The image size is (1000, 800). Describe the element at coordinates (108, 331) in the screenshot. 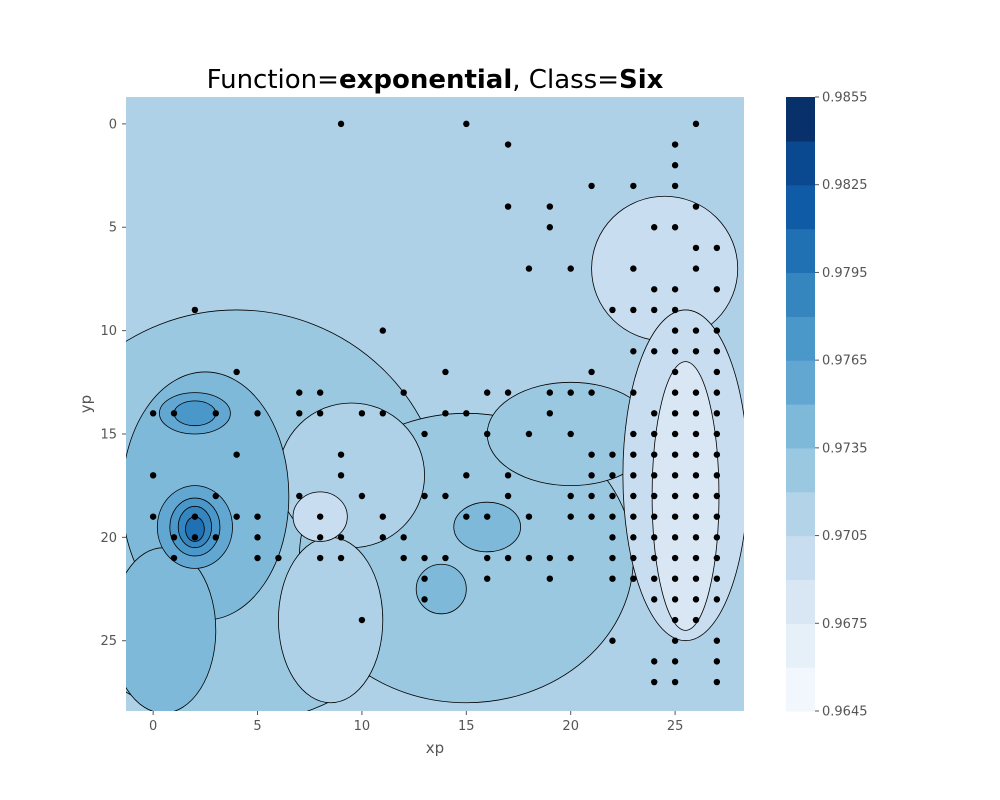

I see `y-tick-label: 10` at that location.